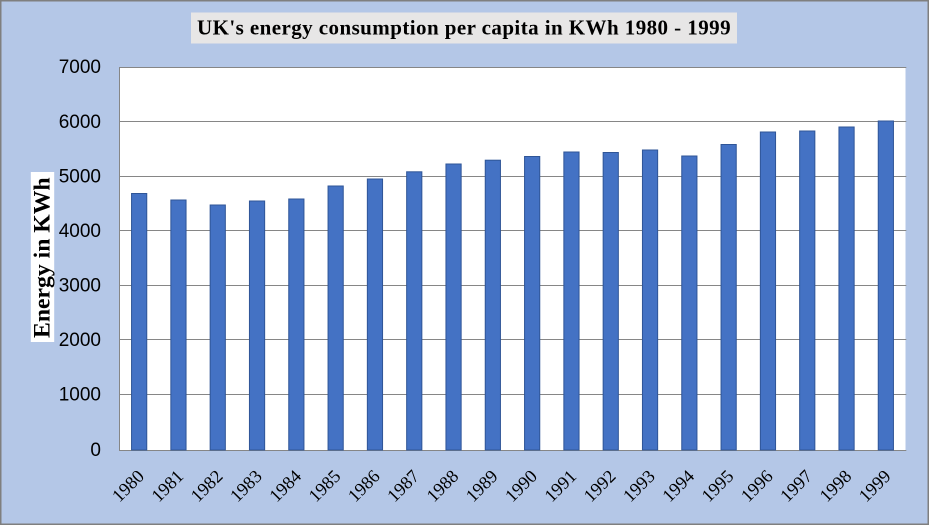 This screenshot has width=929, height=530. What do you see at coordinates (80, 122) in the screenshot?
I see `svg-text: 6000` at bounding box center [80, 122].